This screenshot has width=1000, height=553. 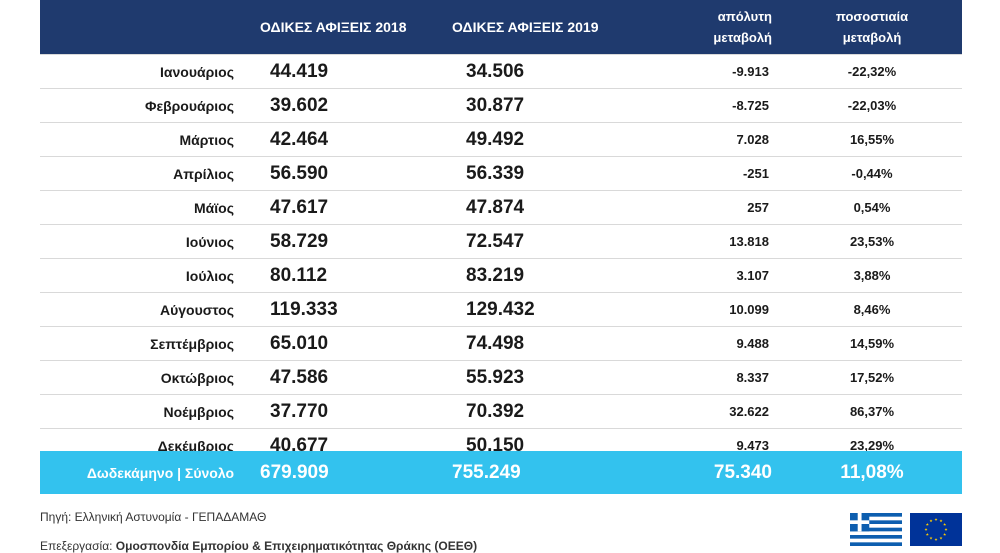 What do you see at coordinates (744, 16) in the screenshot?
I see `header-abs-line1: απόλυτη` at bounding box center [744, 16].